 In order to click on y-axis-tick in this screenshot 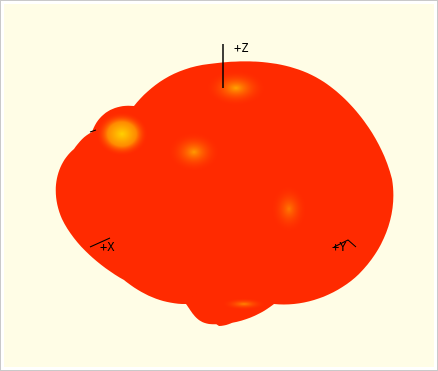, I will do `click(345, 243)`.